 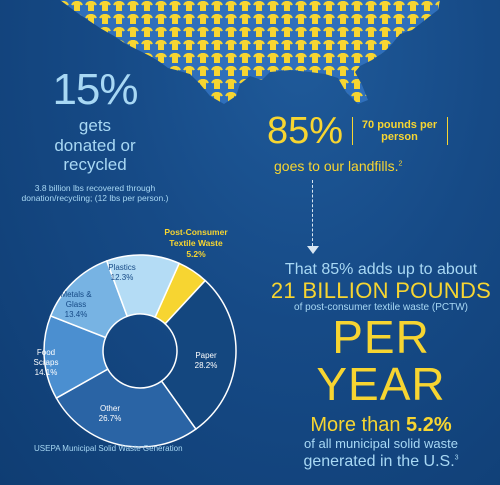 I want to click on slice-value-metals-glass: 13.4%, so click(x=76, y=314).